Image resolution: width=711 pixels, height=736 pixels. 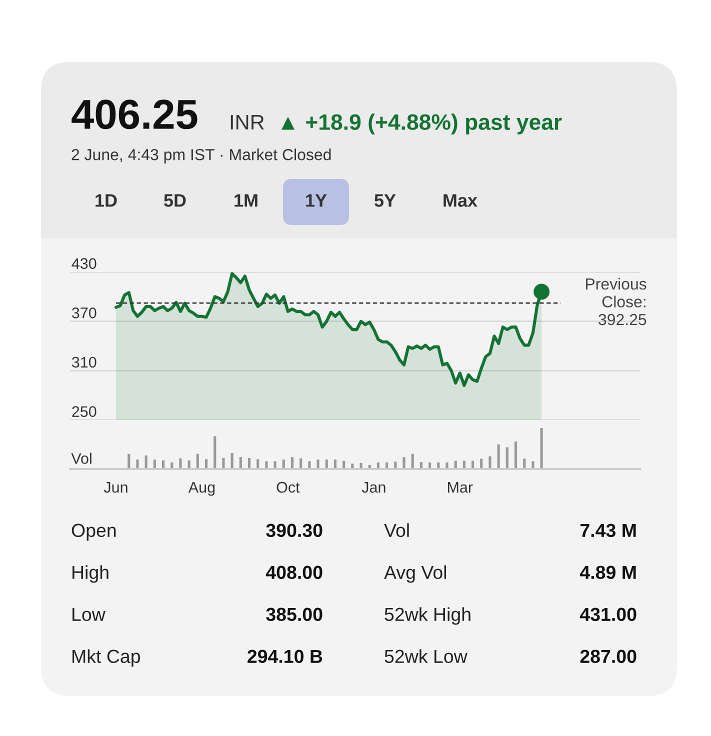 What do you see at coordinates (608, 615) in the screenshot?
I see `text: 431.00` at bounding box center [608, 615].